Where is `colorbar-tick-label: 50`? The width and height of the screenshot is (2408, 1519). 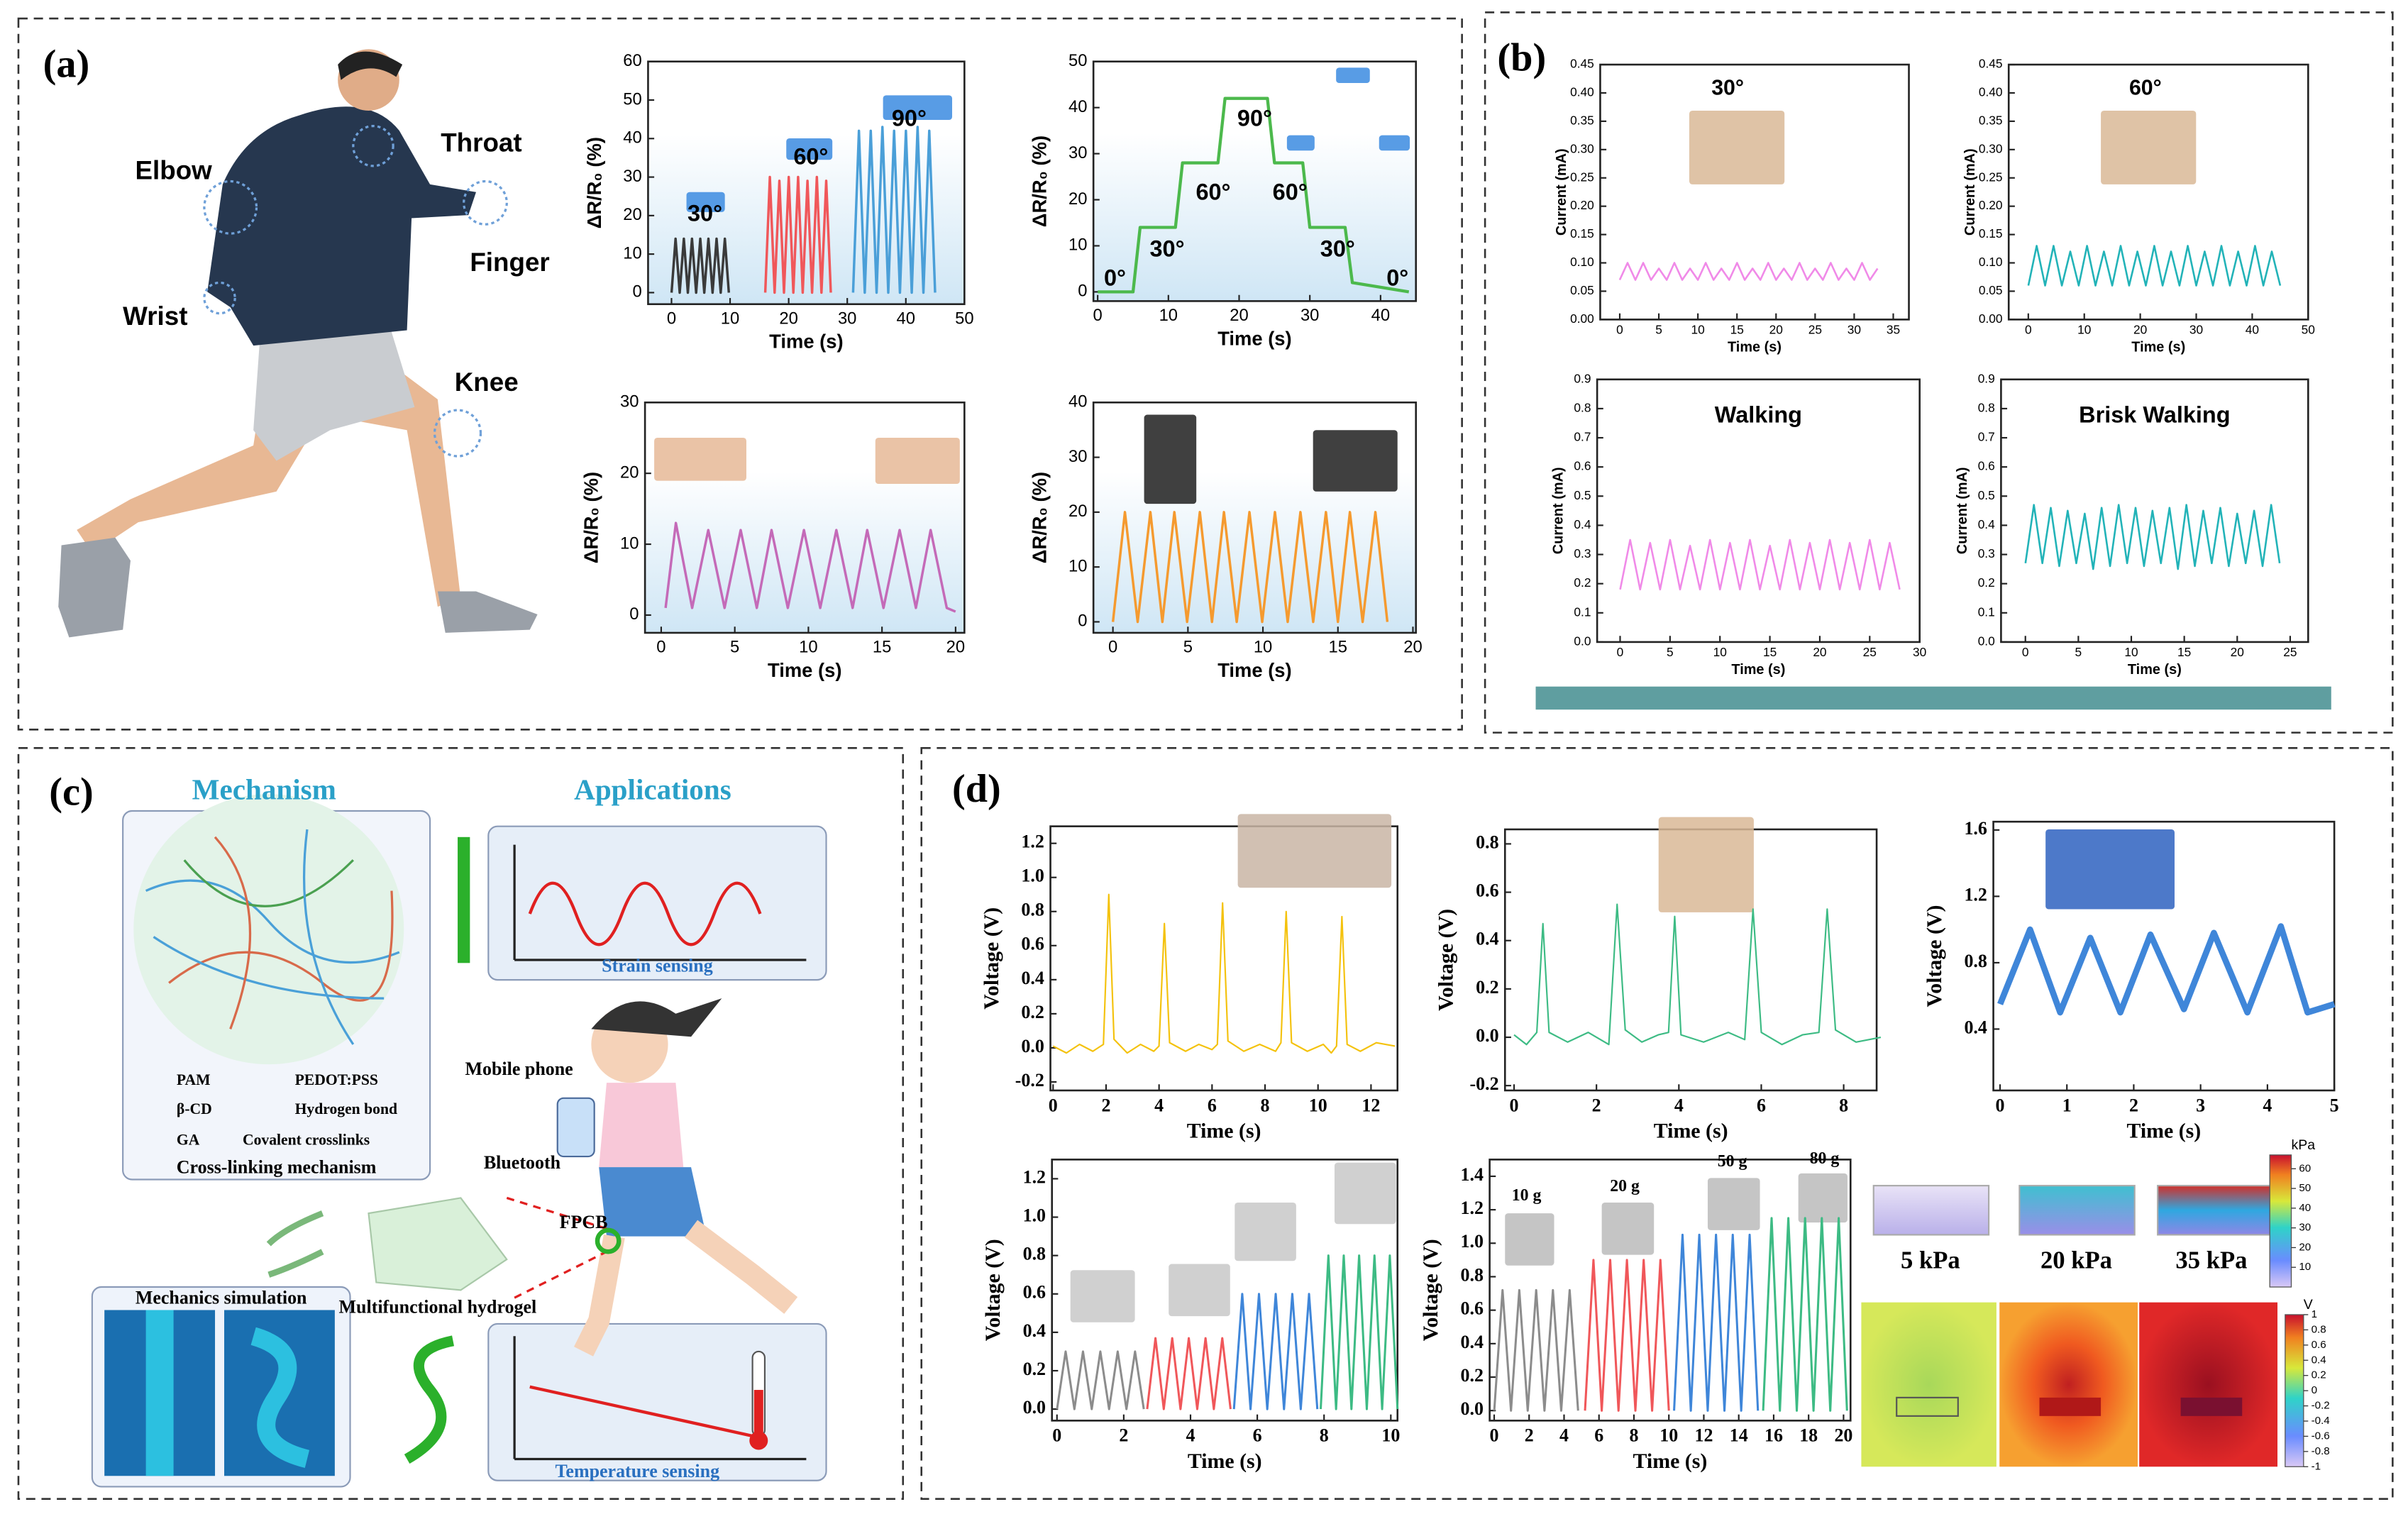
colorbar-tick-label: 50 is located at coordinates (2305, 1188).